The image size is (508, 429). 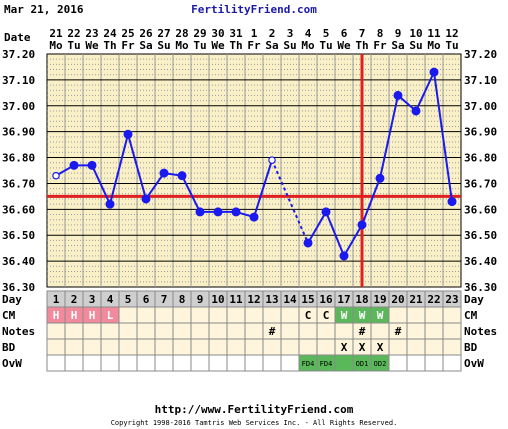 What do you see at coordinates (9, 315) in the screenshot?
I see `row-label: CM` at bounding box center [9, 315].